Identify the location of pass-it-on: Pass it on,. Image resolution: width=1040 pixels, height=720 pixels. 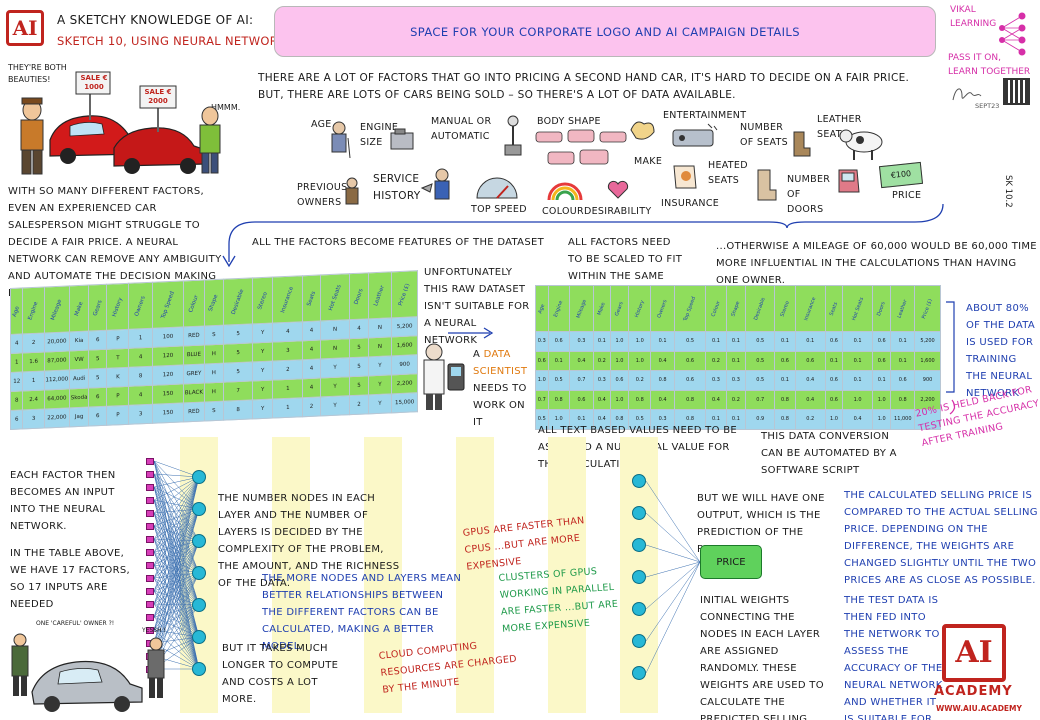
(974, 58).